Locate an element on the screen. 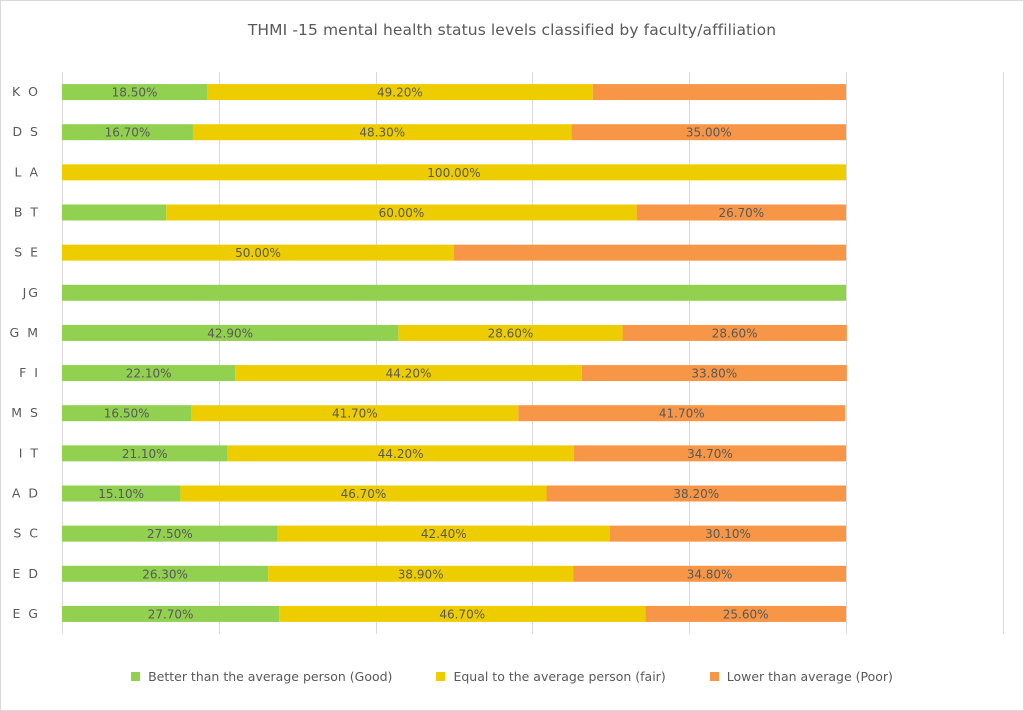 The image size is (1024, 711). data-label: 16.70% is located at coordinates (128, 133).